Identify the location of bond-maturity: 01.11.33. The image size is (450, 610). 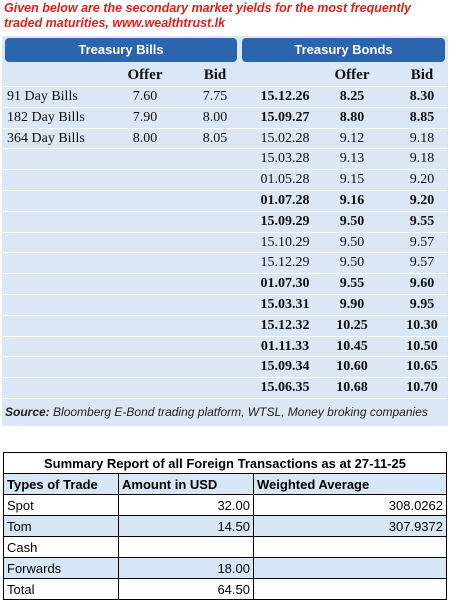
(285, 346).